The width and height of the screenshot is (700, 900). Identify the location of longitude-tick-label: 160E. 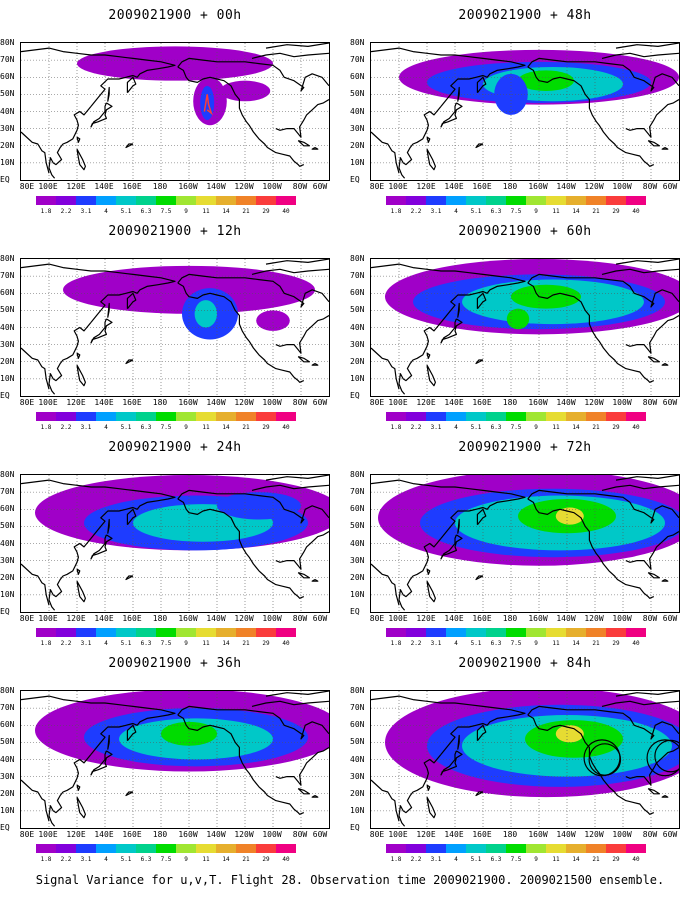
(482, 834).